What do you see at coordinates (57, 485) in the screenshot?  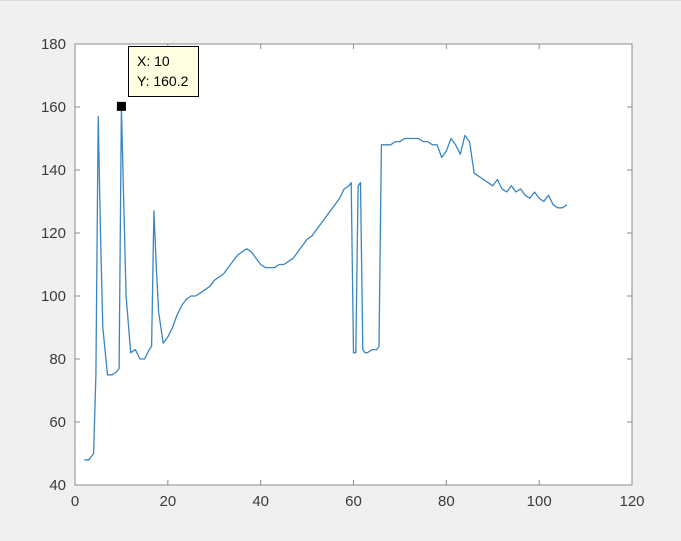 I see `y-axis-tick-label: 40` at bounding box center [57, 485].